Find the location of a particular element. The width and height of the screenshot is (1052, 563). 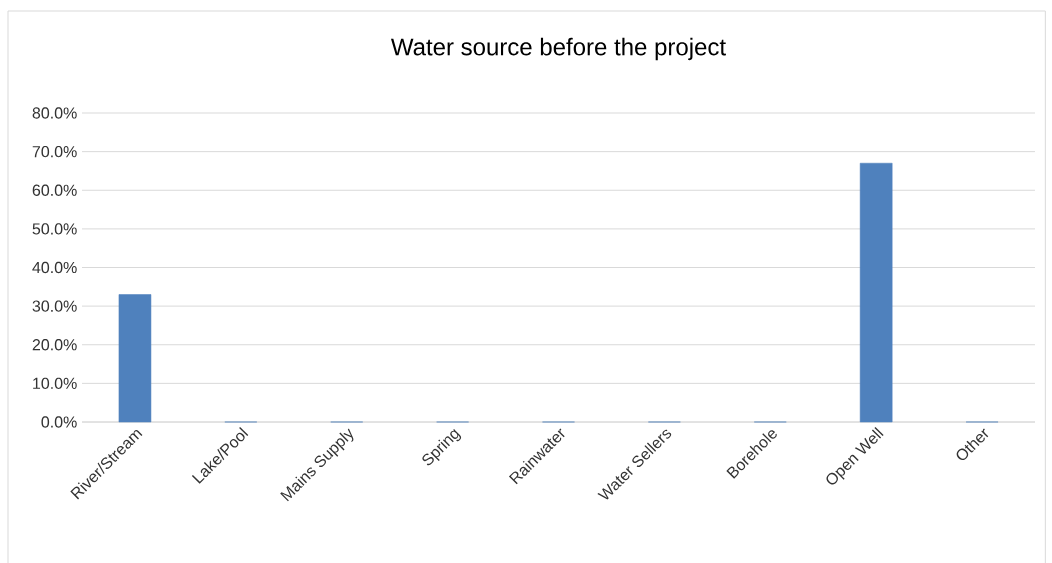

y-tick-label: 60.0% is located at coordinates (54, 190).